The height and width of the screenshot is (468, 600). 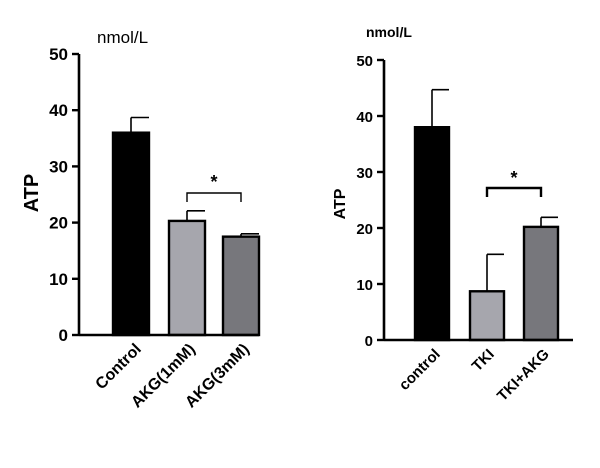 What do you see at coordinates (119, 367) in the screenshot?
I see `x-tick-label: Control` at bounding box center [119, 367].